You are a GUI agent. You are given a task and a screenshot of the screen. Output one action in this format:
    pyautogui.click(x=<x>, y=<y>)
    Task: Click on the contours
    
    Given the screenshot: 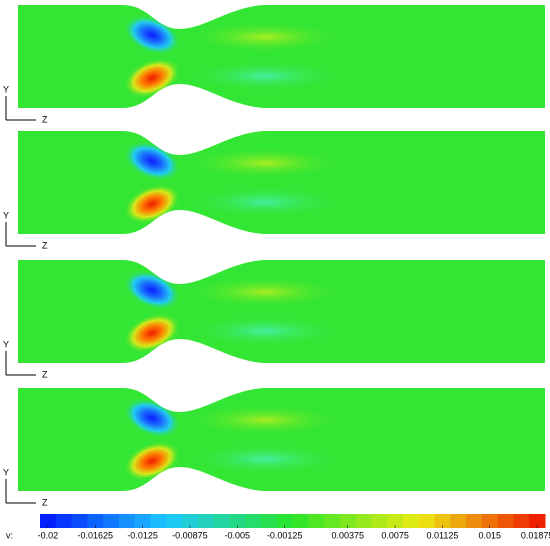 What is the action you would take?
    pyautogui.click(x=234, y=56)
    